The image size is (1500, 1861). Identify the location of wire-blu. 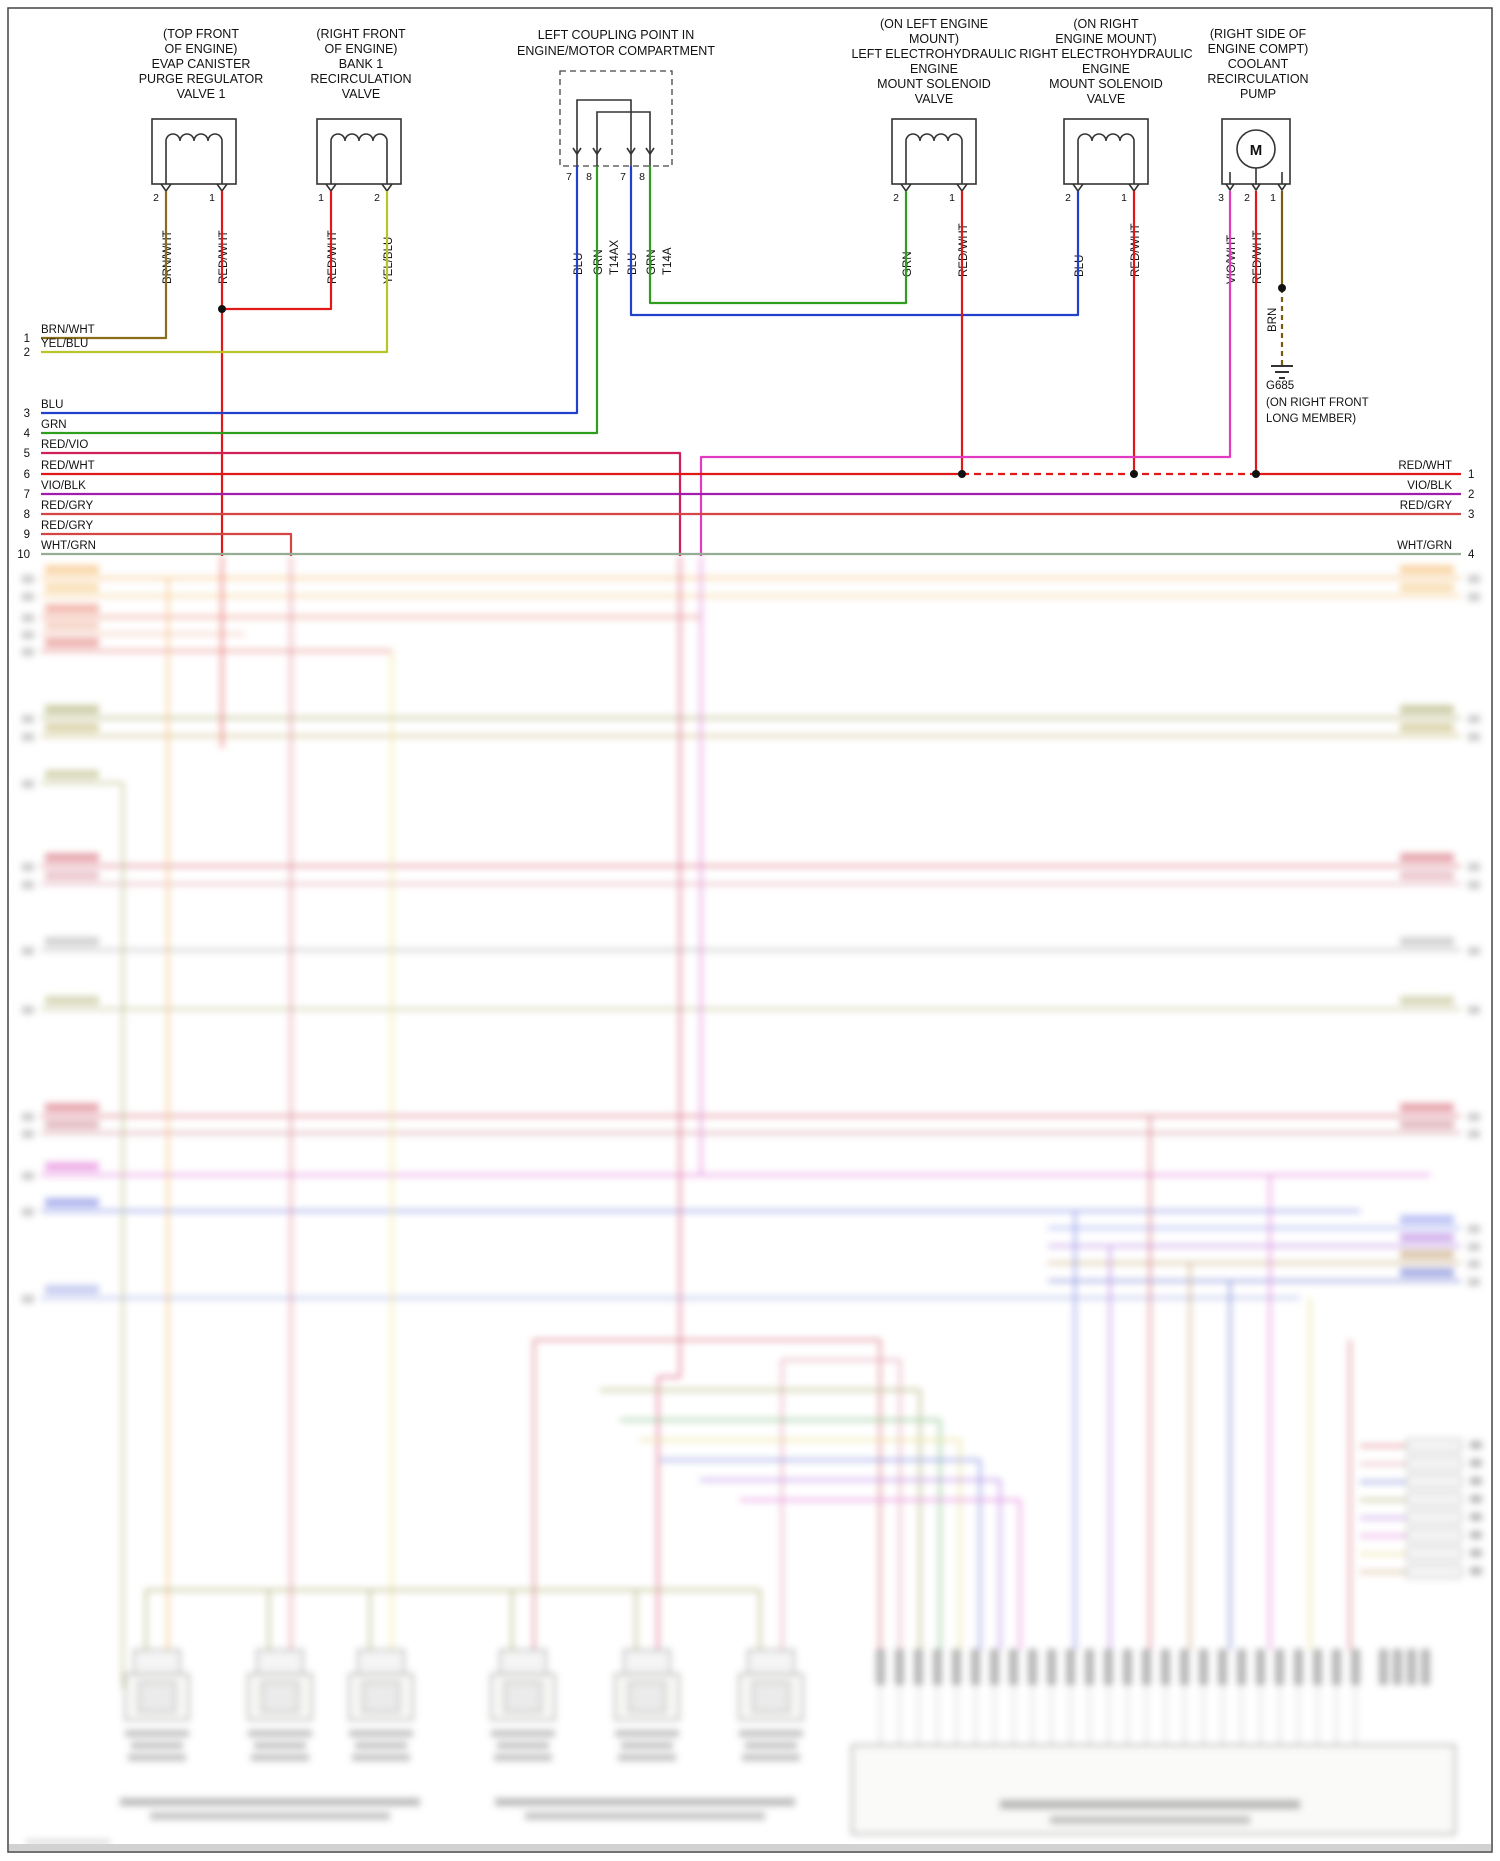
(310, 290).